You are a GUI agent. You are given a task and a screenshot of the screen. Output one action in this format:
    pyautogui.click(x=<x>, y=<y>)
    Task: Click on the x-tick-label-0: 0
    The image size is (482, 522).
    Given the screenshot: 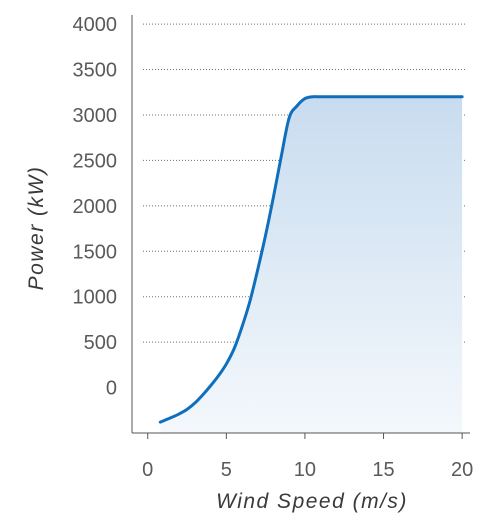 What is the action you would take?
    pyautogui.click(x=147, y=470)
    